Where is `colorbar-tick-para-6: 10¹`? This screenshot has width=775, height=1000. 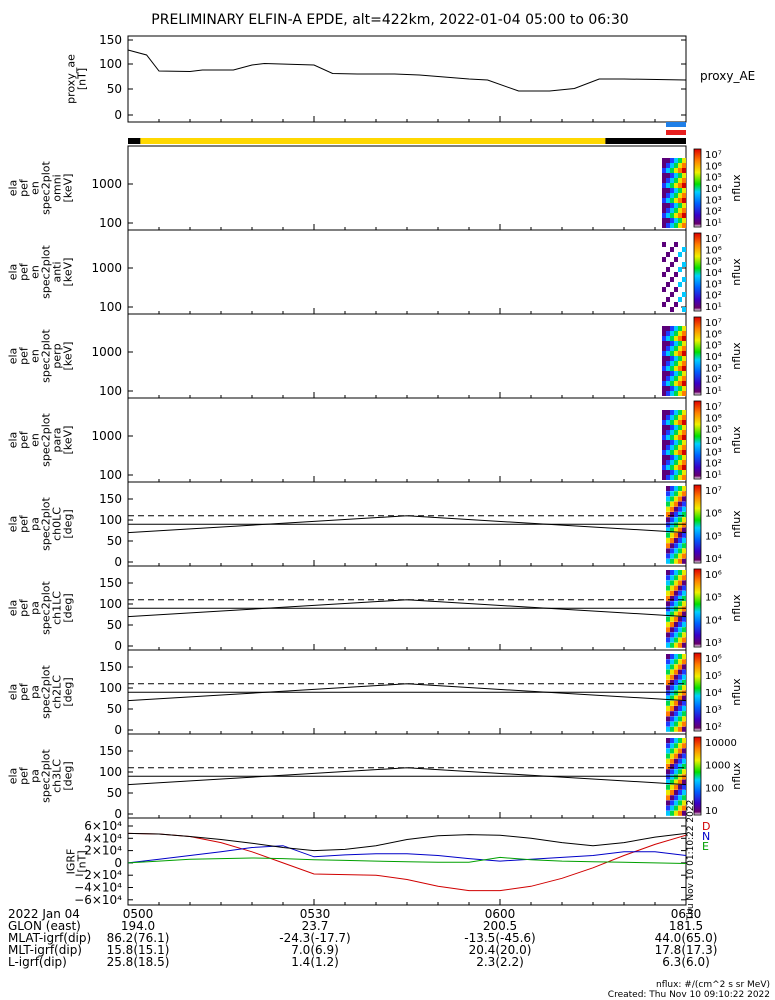
colorbar-tick-para-6: 10¹ is located at coordinates (713, 475).